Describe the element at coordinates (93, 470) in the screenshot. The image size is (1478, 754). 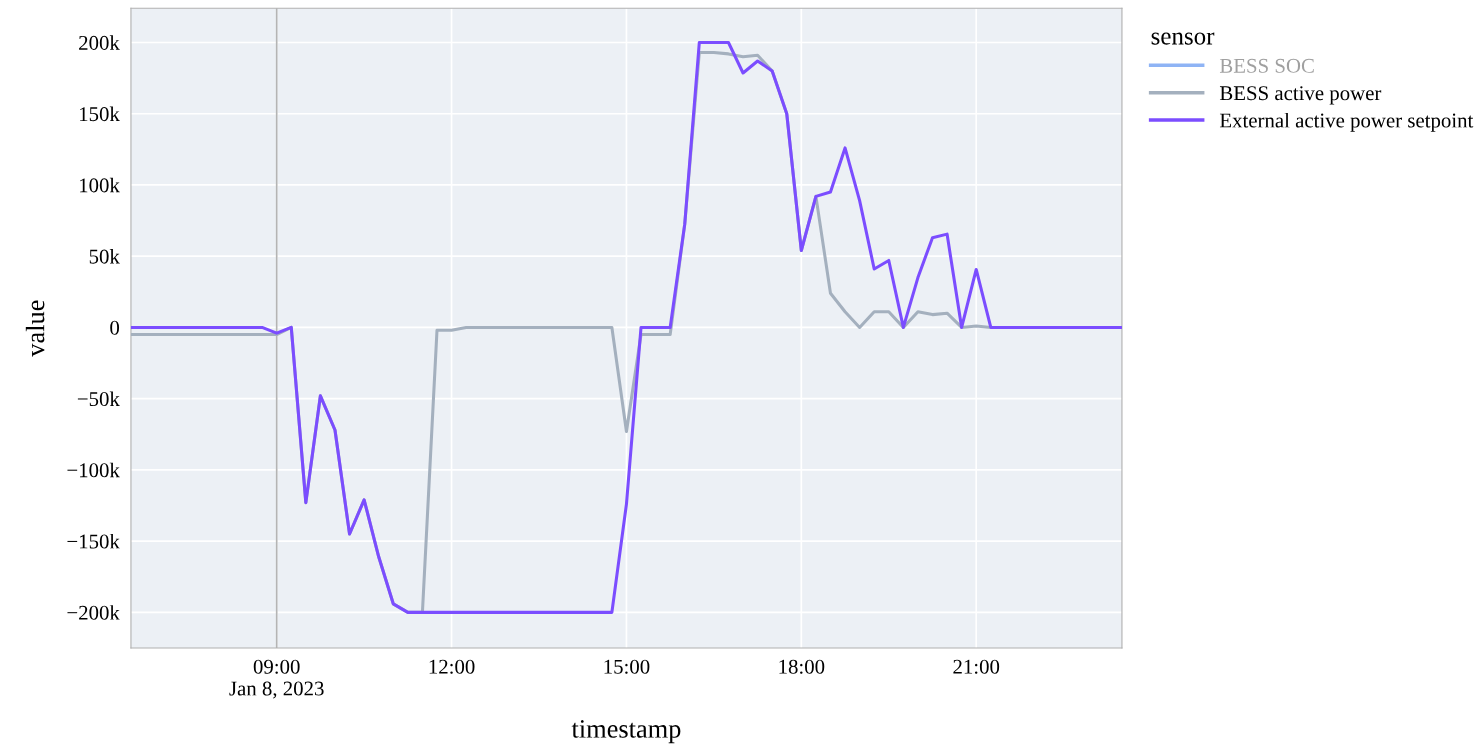
I see `y-tick-label: −100k` at that location.